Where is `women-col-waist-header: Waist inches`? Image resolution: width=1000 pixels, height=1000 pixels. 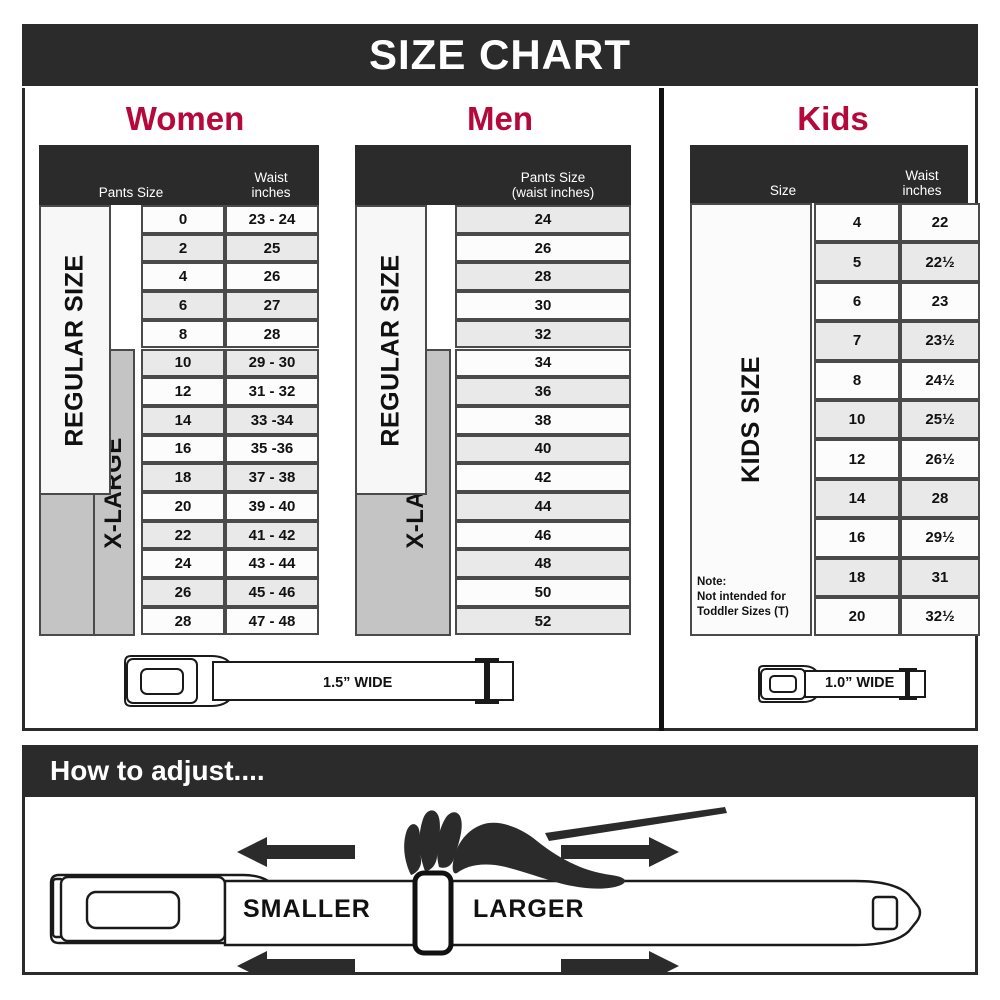 women-col-waist-header: Waist inches is located at coordinates (271, 184).